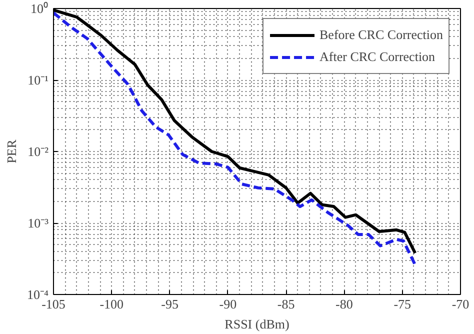  What do you see at coordinates (378, 57) in the screenshot?
I see `legend-label: After CRC Correction` at bounding box center [378, 57].